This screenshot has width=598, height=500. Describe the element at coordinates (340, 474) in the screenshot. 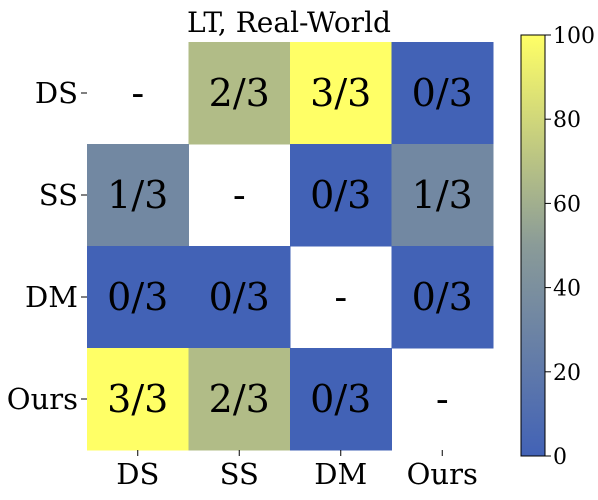

I see `column-label: DM` at that location.